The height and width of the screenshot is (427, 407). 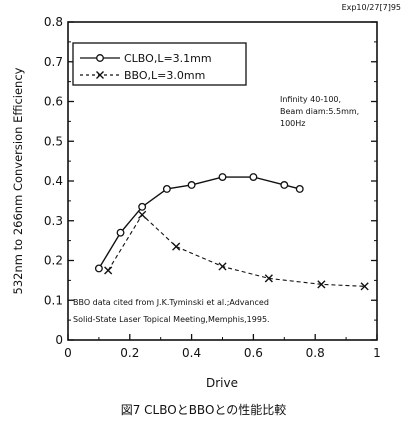 I want to click on series-line-bbo, so click(x=236, y=250).